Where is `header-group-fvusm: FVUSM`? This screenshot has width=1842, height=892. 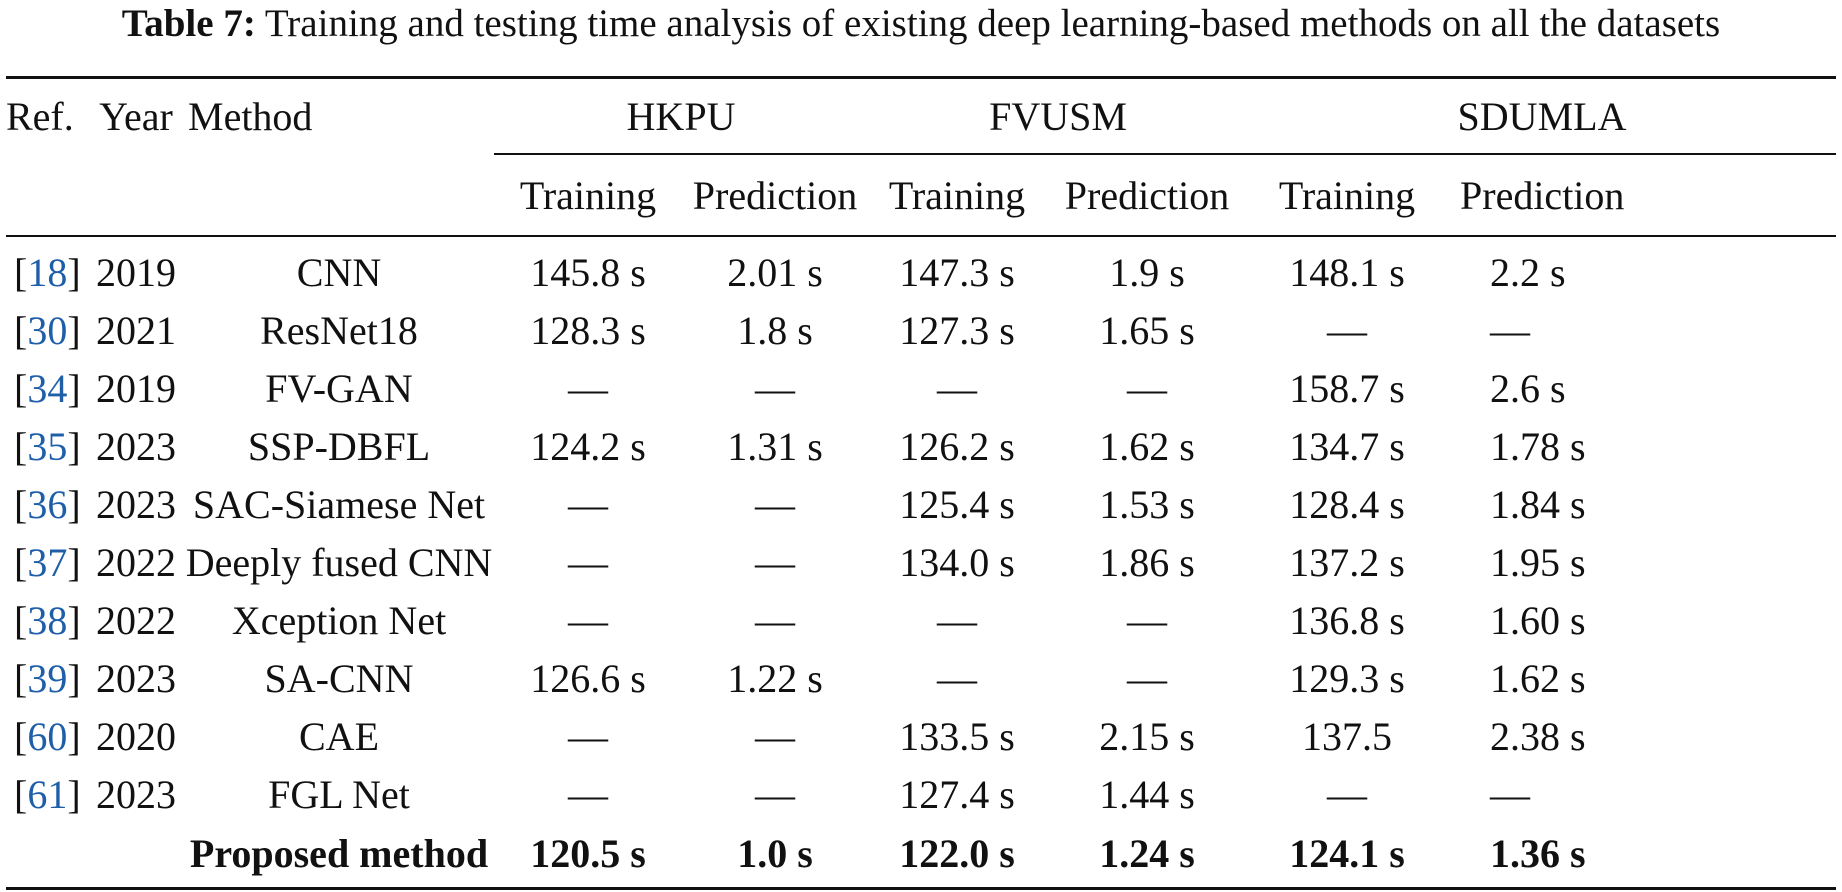 header-group-fvusm: FVUSM is located at coordinates (1058, 116).